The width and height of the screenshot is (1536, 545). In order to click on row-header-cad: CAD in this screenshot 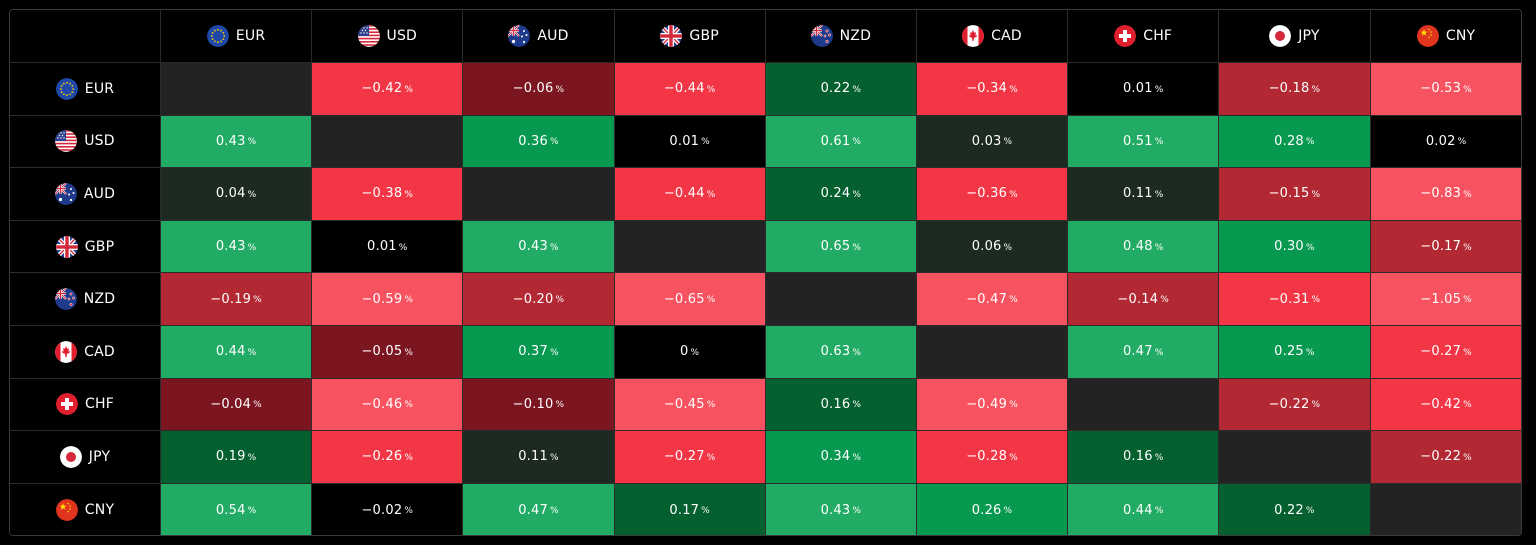, I will do `click(85, 352)`.